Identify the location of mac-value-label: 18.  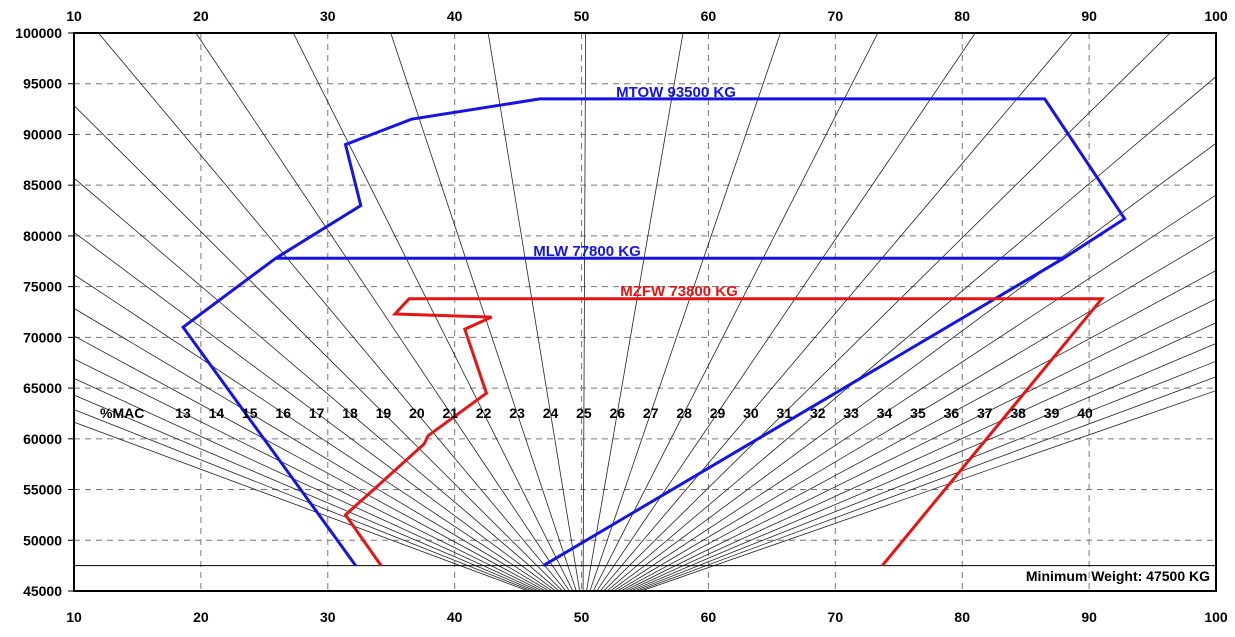
(350, 413).